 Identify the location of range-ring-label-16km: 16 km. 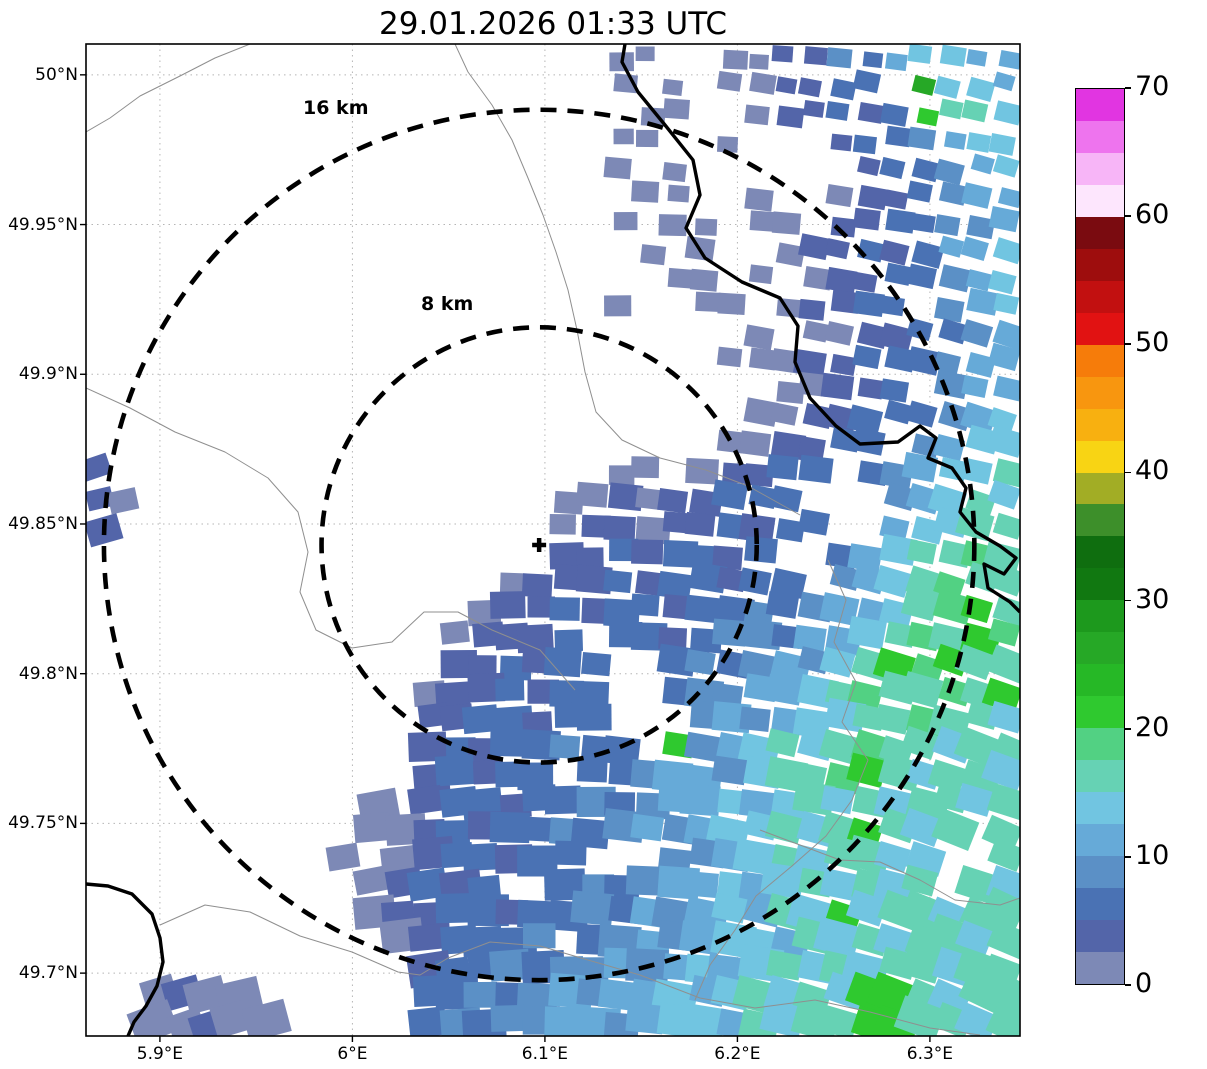
(336, 108).